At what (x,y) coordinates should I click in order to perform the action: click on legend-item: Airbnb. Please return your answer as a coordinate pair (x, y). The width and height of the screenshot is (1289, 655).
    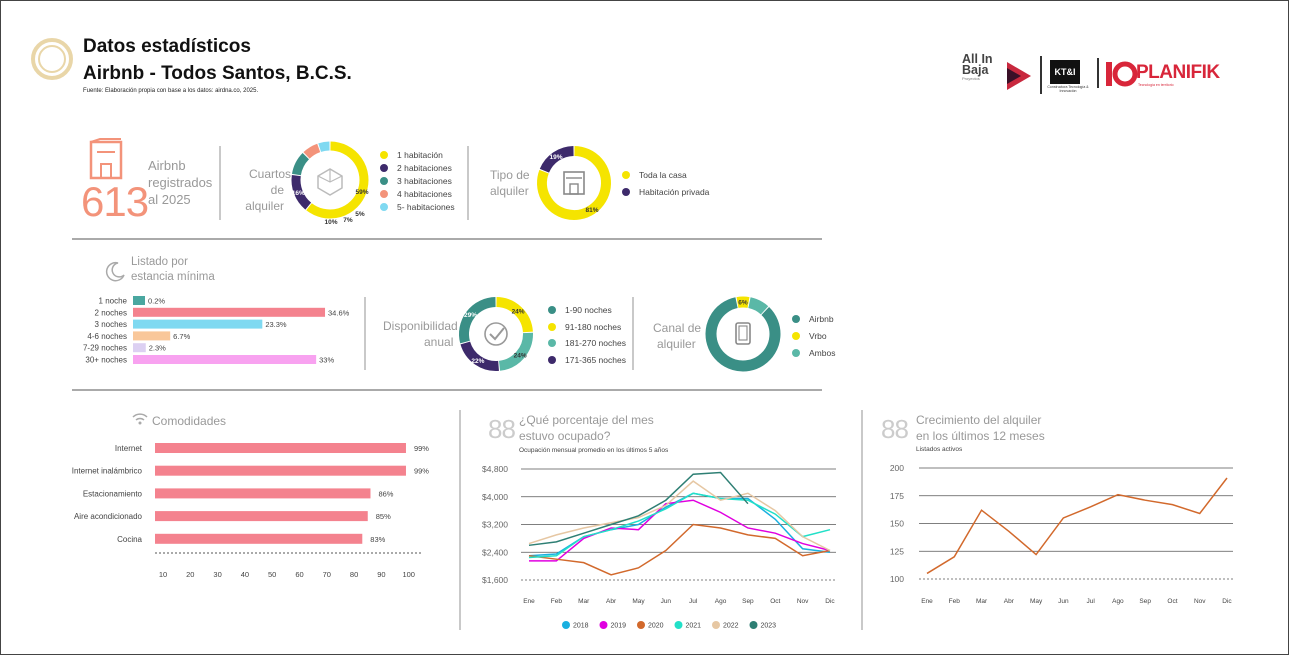
    Looking at the image, I should click on (813, 318).